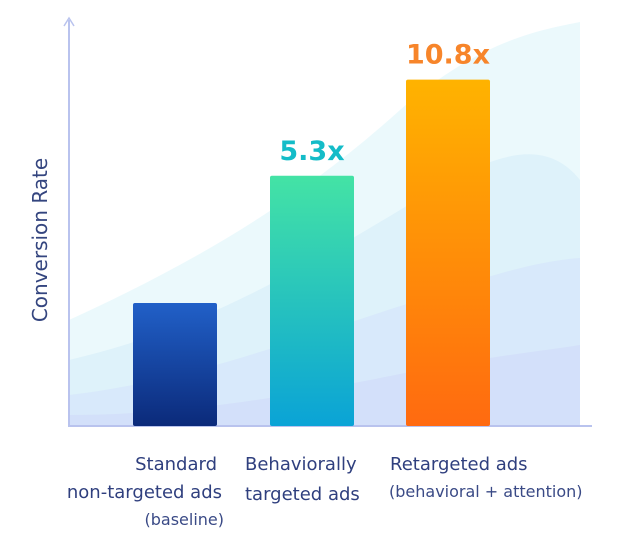  Describe the element at coordinates (302, 494) in the screenshot. I see `category-label-2-line-2: targeted ads` at that location.